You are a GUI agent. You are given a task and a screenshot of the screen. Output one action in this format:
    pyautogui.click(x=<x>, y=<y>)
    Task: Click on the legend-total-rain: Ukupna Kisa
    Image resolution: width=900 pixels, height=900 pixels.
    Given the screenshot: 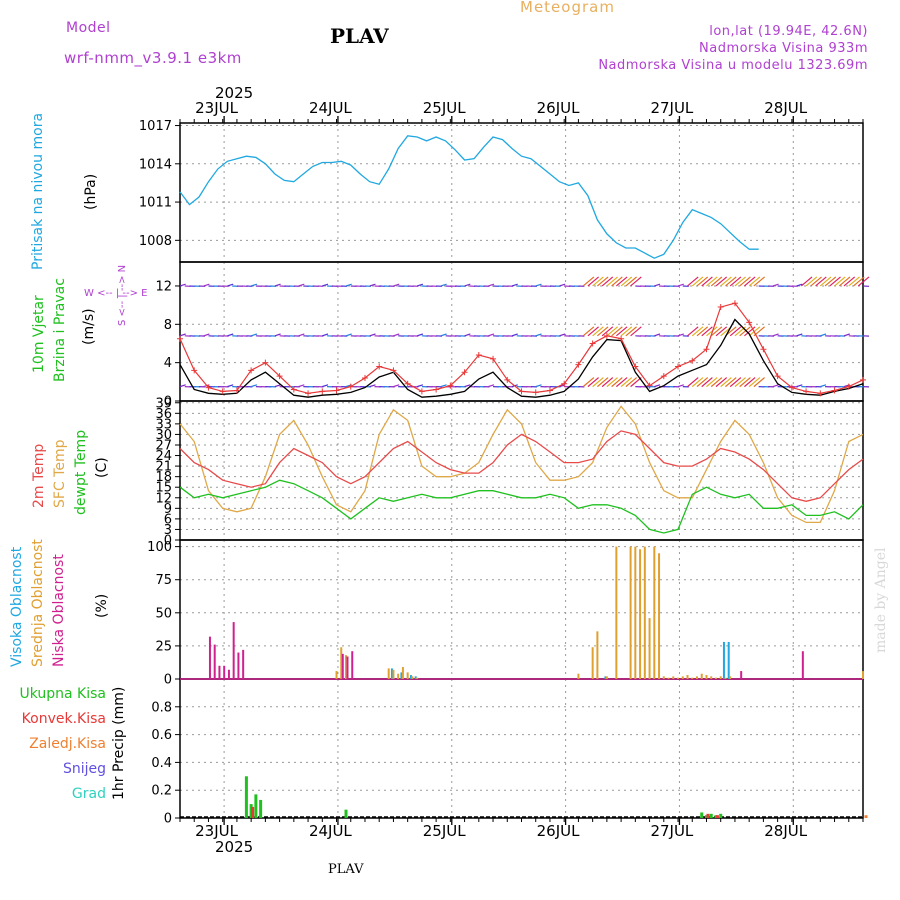 What is the action you would take?
    pyautogui.click(x=62, y=694)
    